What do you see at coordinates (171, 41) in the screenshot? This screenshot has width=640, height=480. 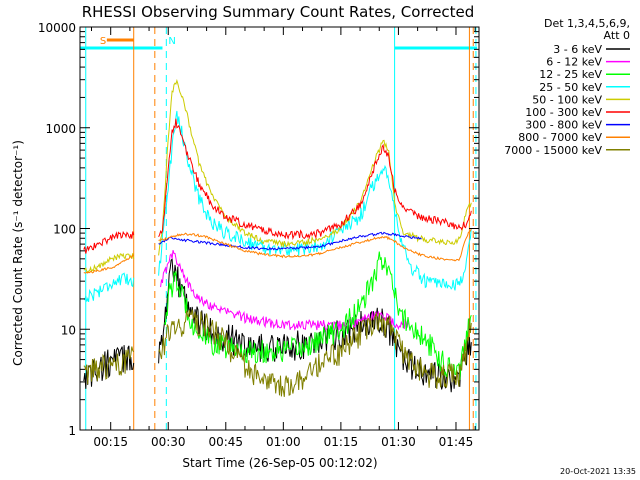 I see `flag-label-n: N` at bounding box center [171, 41].